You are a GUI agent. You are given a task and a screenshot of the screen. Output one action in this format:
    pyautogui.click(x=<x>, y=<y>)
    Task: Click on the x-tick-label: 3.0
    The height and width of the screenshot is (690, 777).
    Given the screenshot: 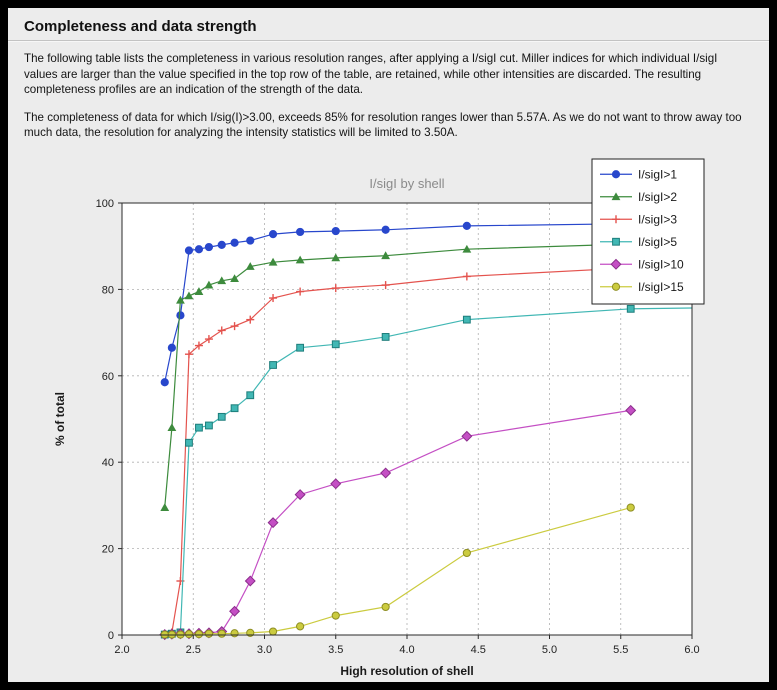 What is the action you would take?
    pyautogui.click(x=264, y=650)
    